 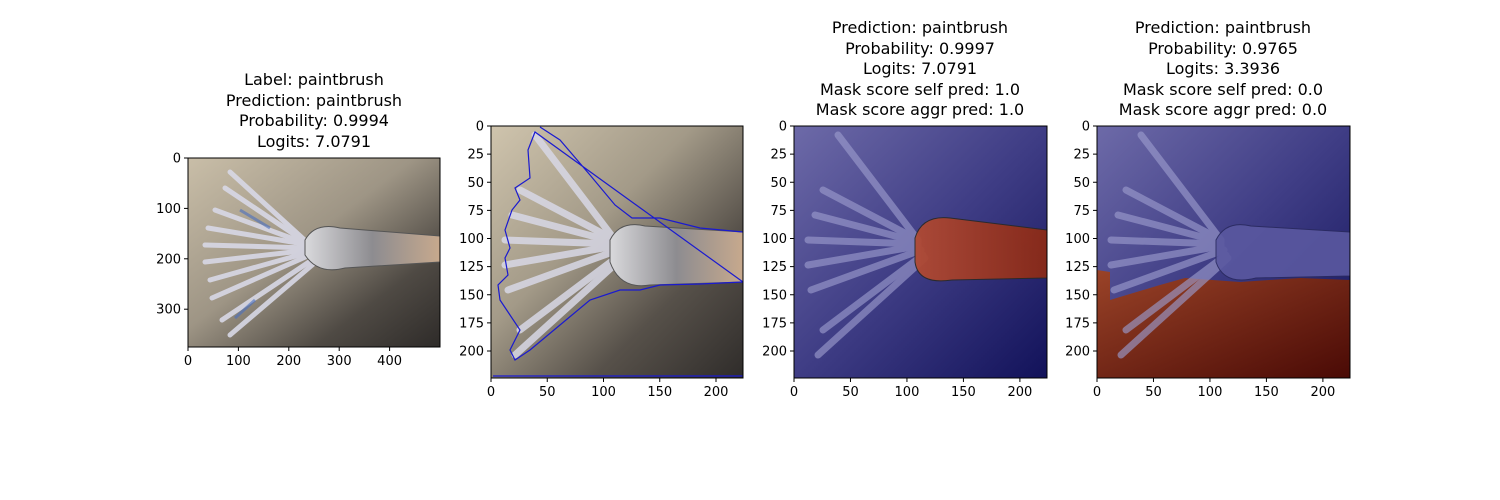 What do you see at coordinates (1223, 48) in the screenshot?
I see `title-line: Probability: 0.9765` at bounding box center [1223, 48].